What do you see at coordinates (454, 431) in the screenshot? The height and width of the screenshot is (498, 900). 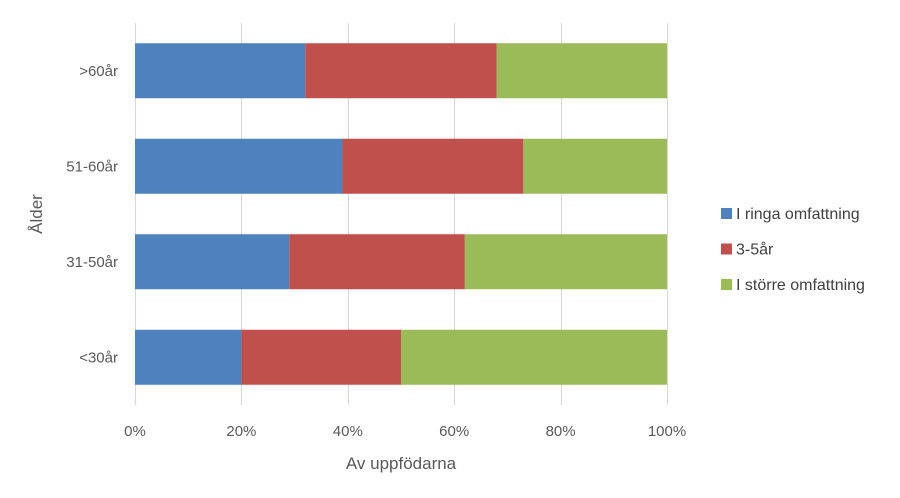 I see `x-tick-label: 60%` at bounding box center [454, 431].